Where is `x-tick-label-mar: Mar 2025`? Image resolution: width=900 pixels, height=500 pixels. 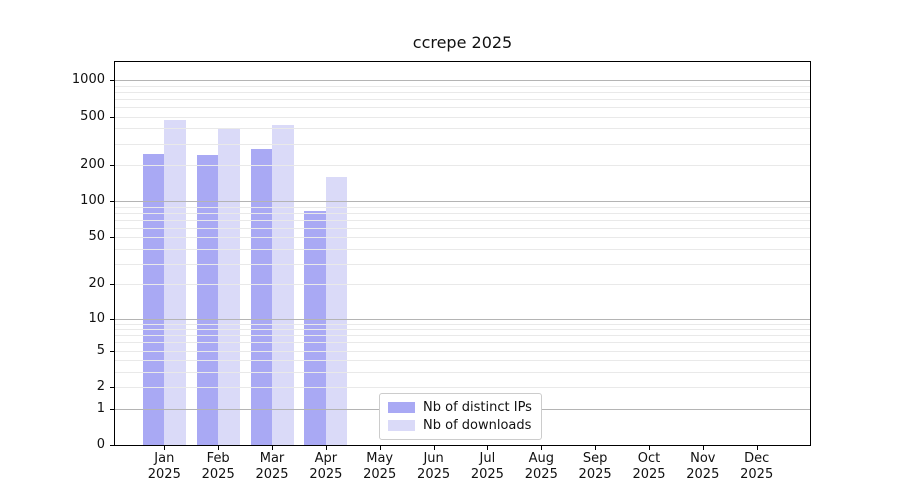
x-tick-label-mar: Mar 2025 is located at coordinates (272, 466).